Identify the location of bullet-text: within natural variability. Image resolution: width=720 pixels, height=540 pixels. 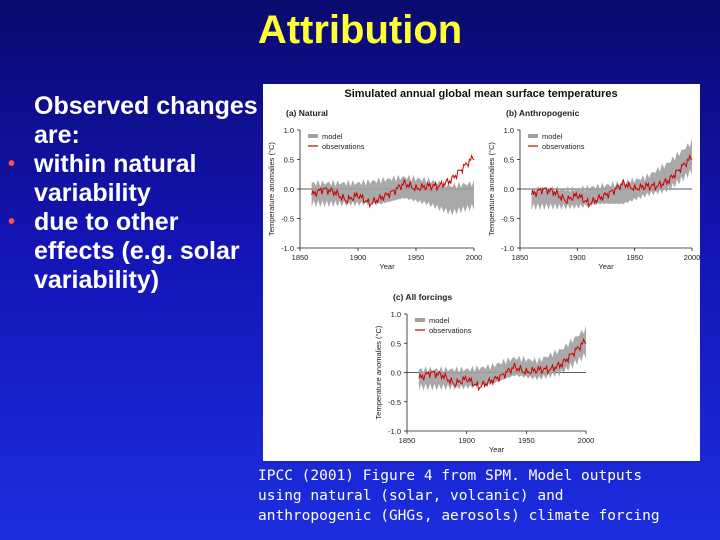
(115, 178).